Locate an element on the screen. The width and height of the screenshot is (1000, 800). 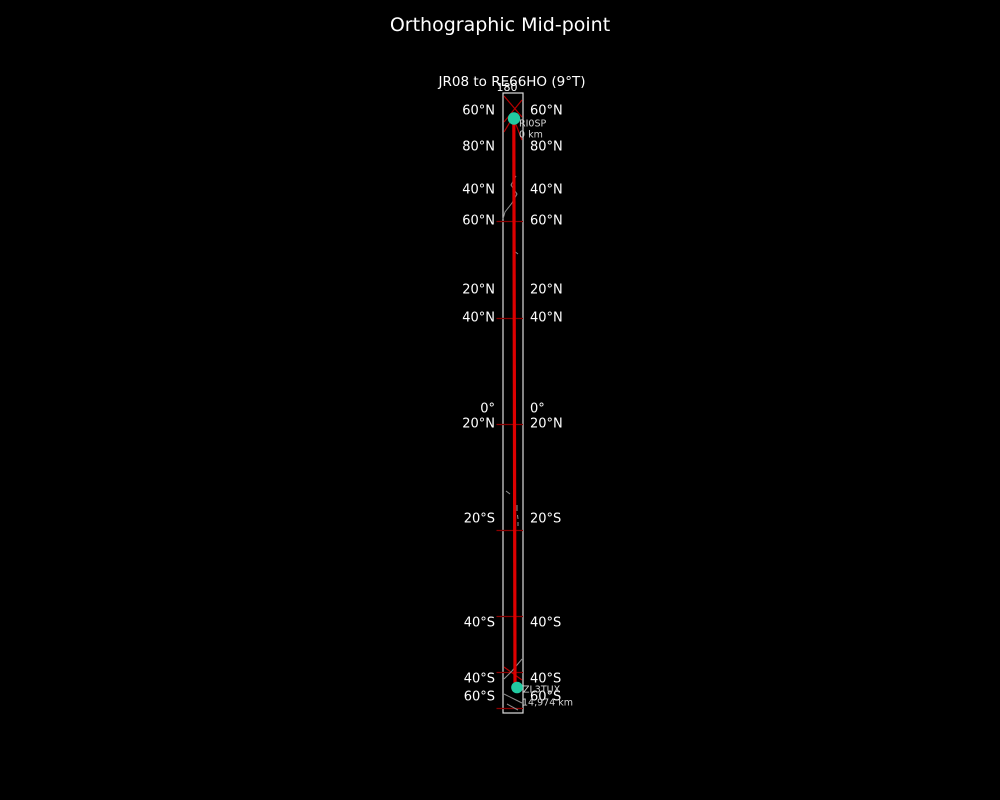
latitude-label-right: 0° is located at coordinates (537, 409).